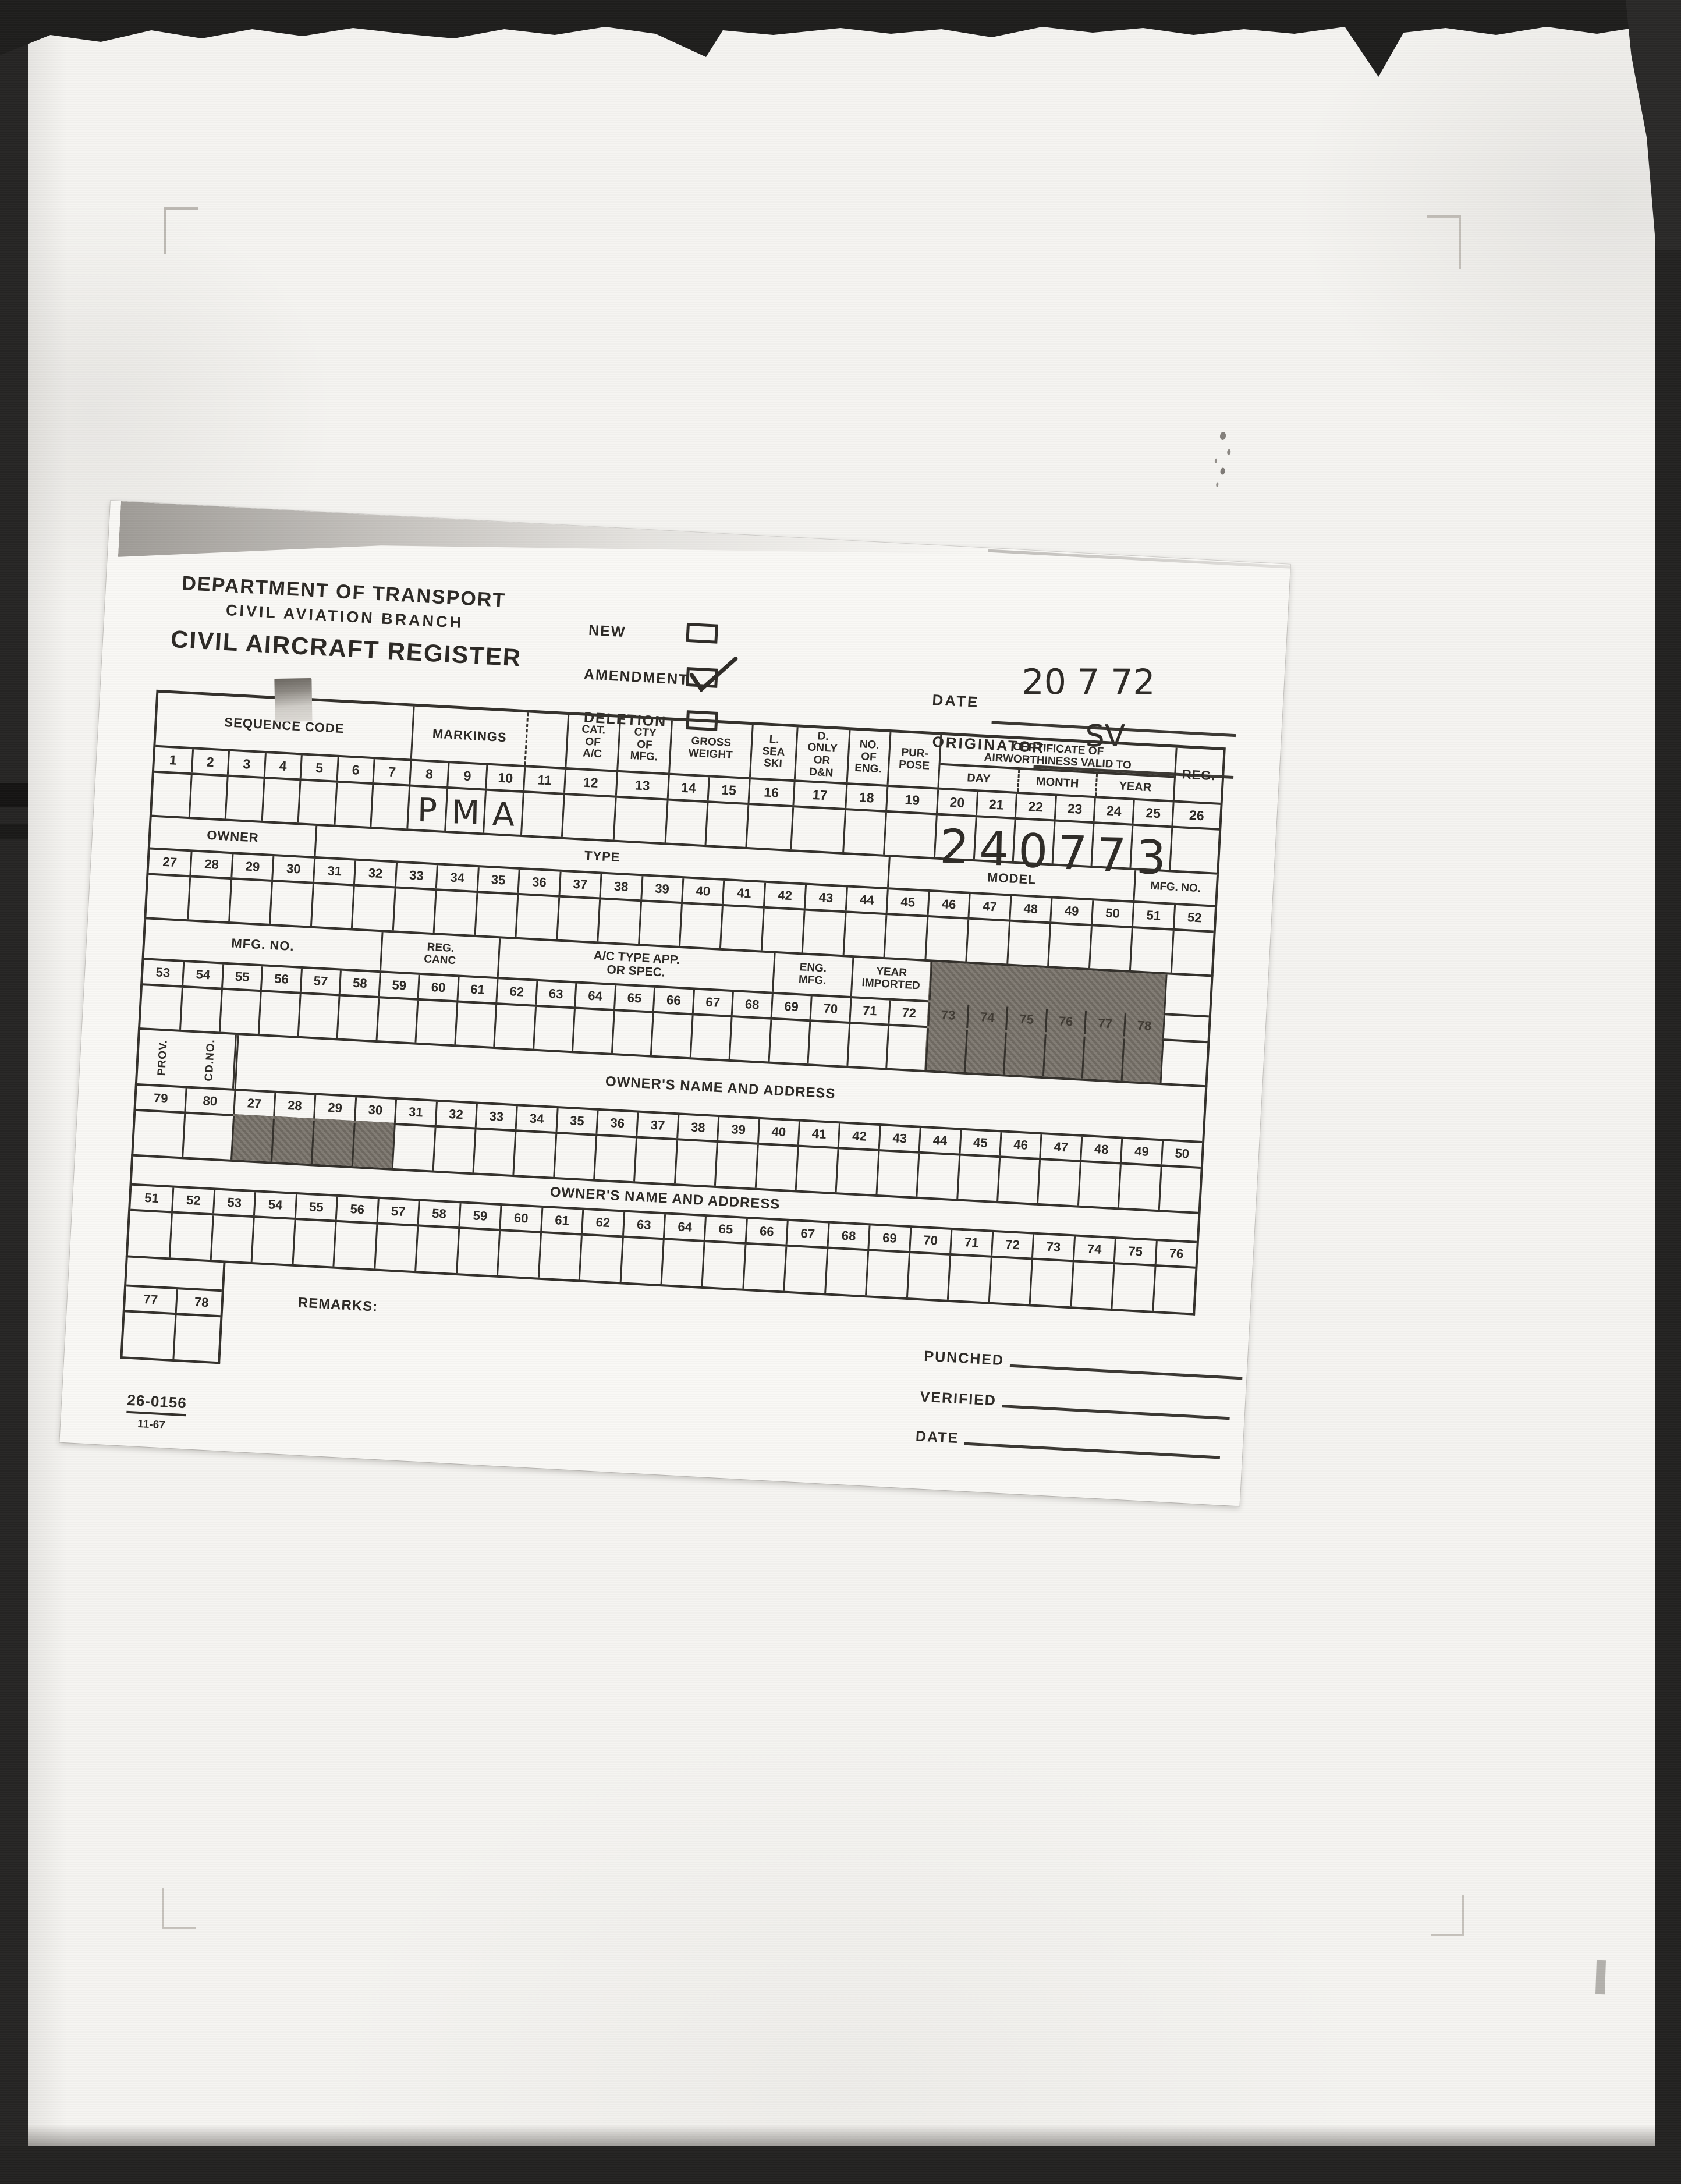 This screenshot has height=2184, width=1681. What do you see at coordinates (890, 979) in the screenshot?
I see `header-year-imported: YEAR IMPORTED` at bounding box center [890, 979].